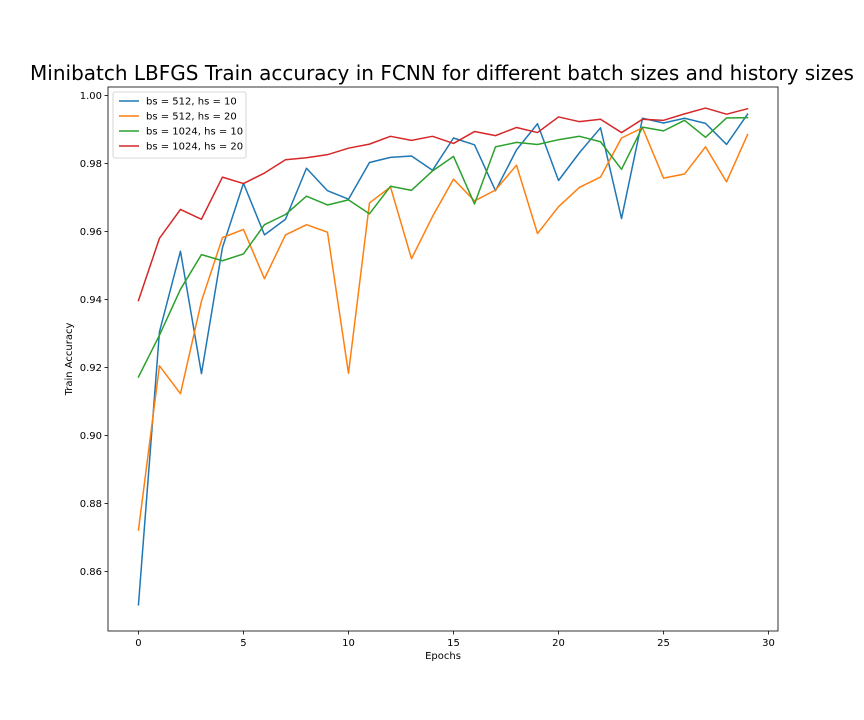 The width and height of the screenshot is (864, 720). I want to click on y-tick-label: 0.94, so click(91, 300).